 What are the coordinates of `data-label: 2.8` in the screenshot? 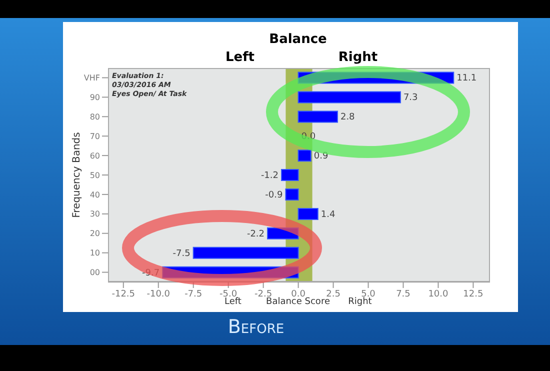 It's located at (348, 117).